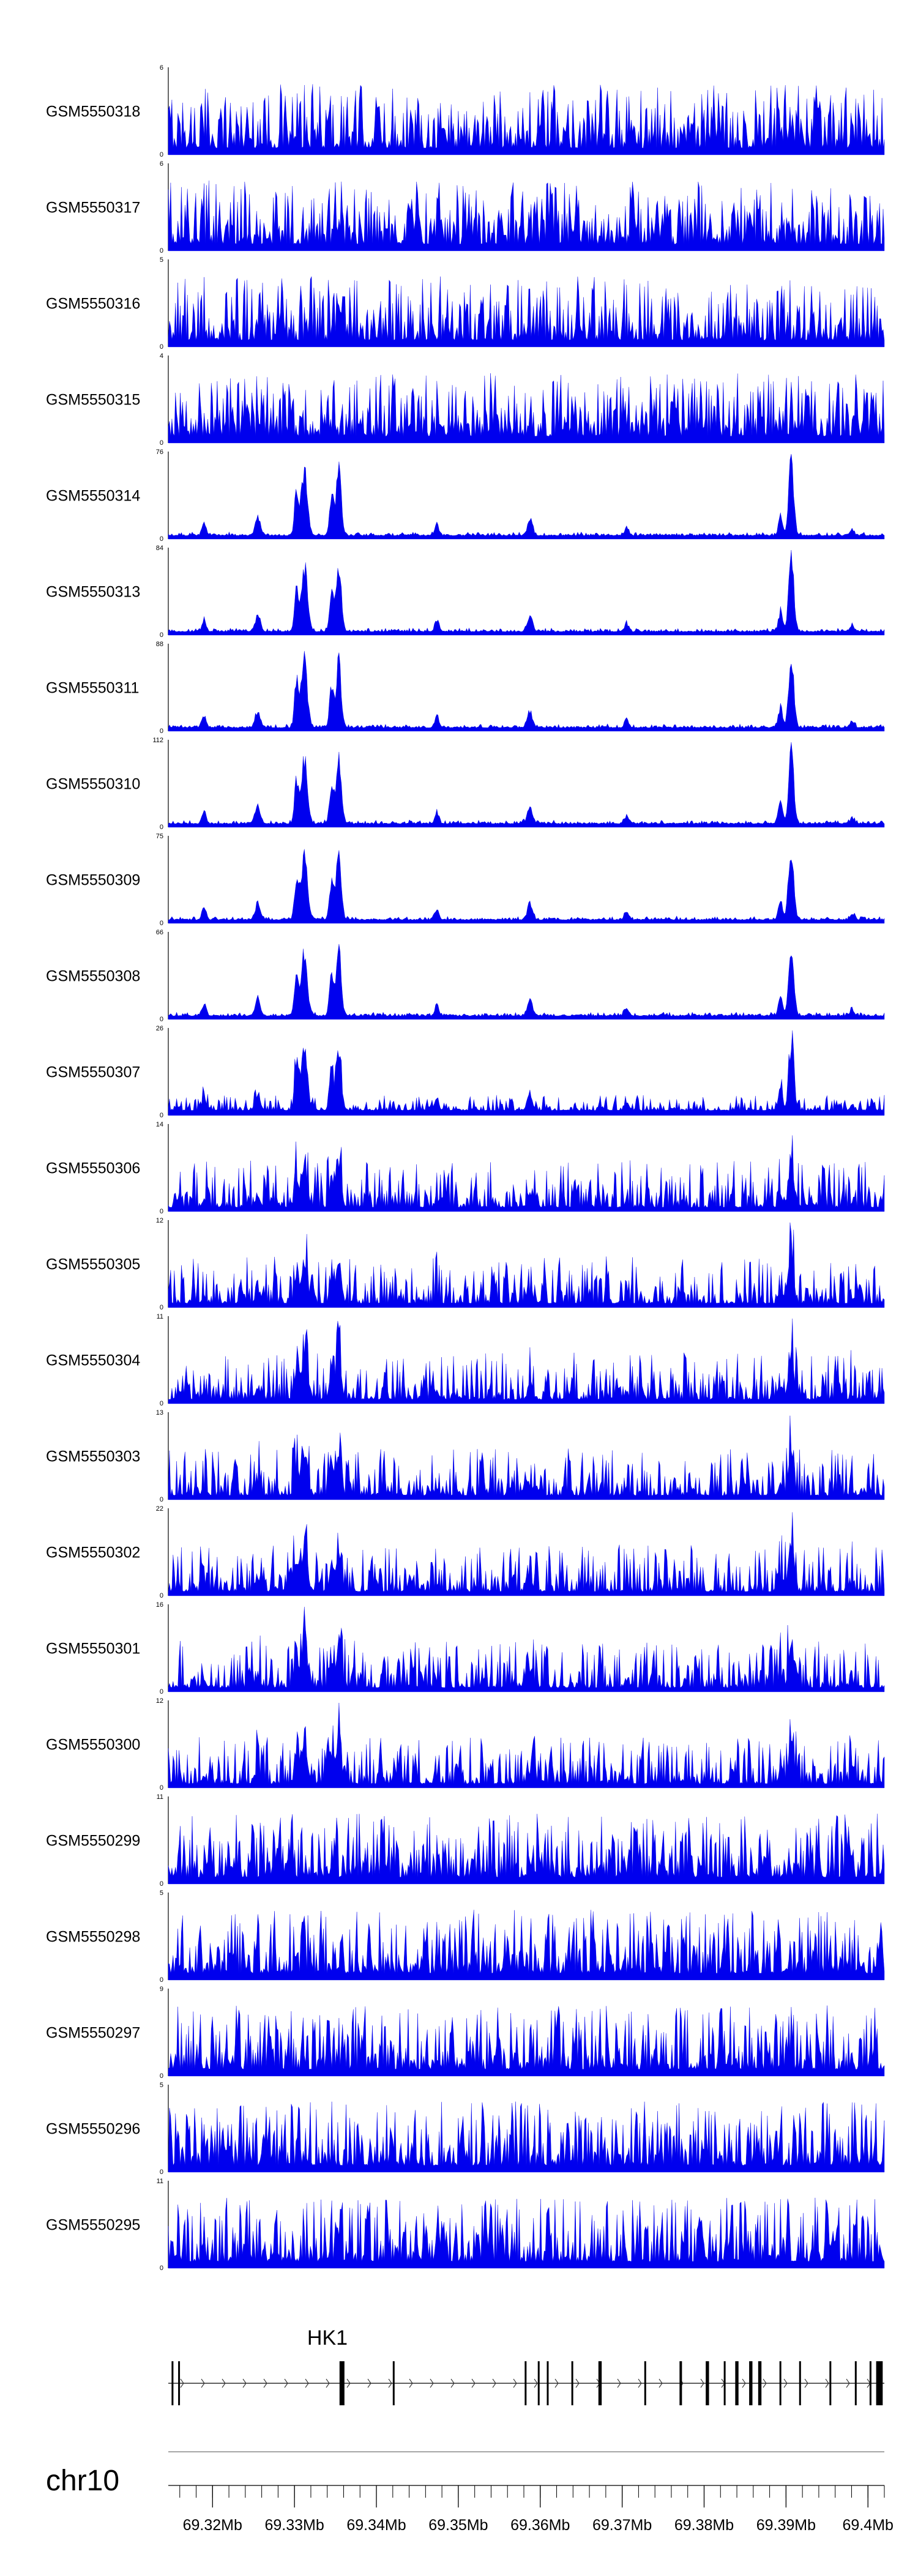  I want to click on track-label: GSM5550303, so click(93, 1456).